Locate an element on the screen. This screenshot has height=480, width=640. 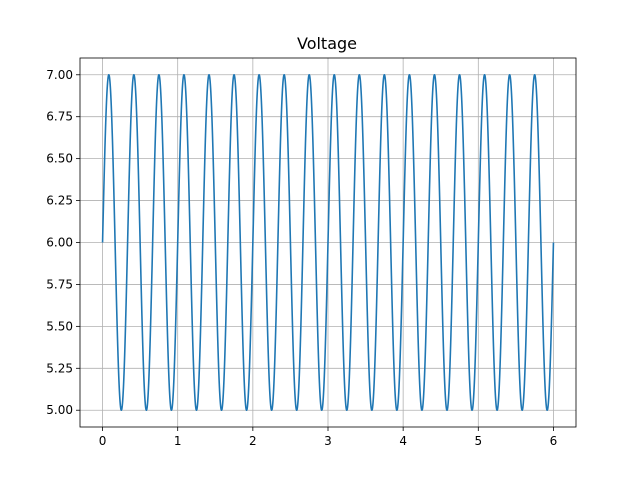
y-tick-label: 6.25 is located at coordinates (59, 201).